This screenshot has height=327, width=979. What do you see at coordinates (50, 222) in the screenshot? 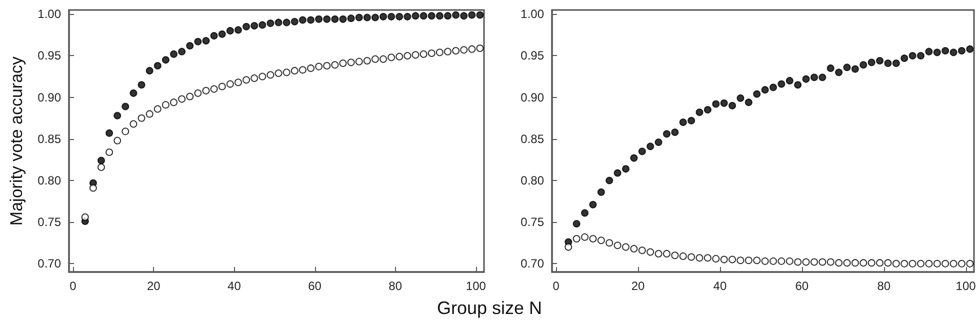
I see `y-tick-label: 0.75` at bounding box center [50, 222].